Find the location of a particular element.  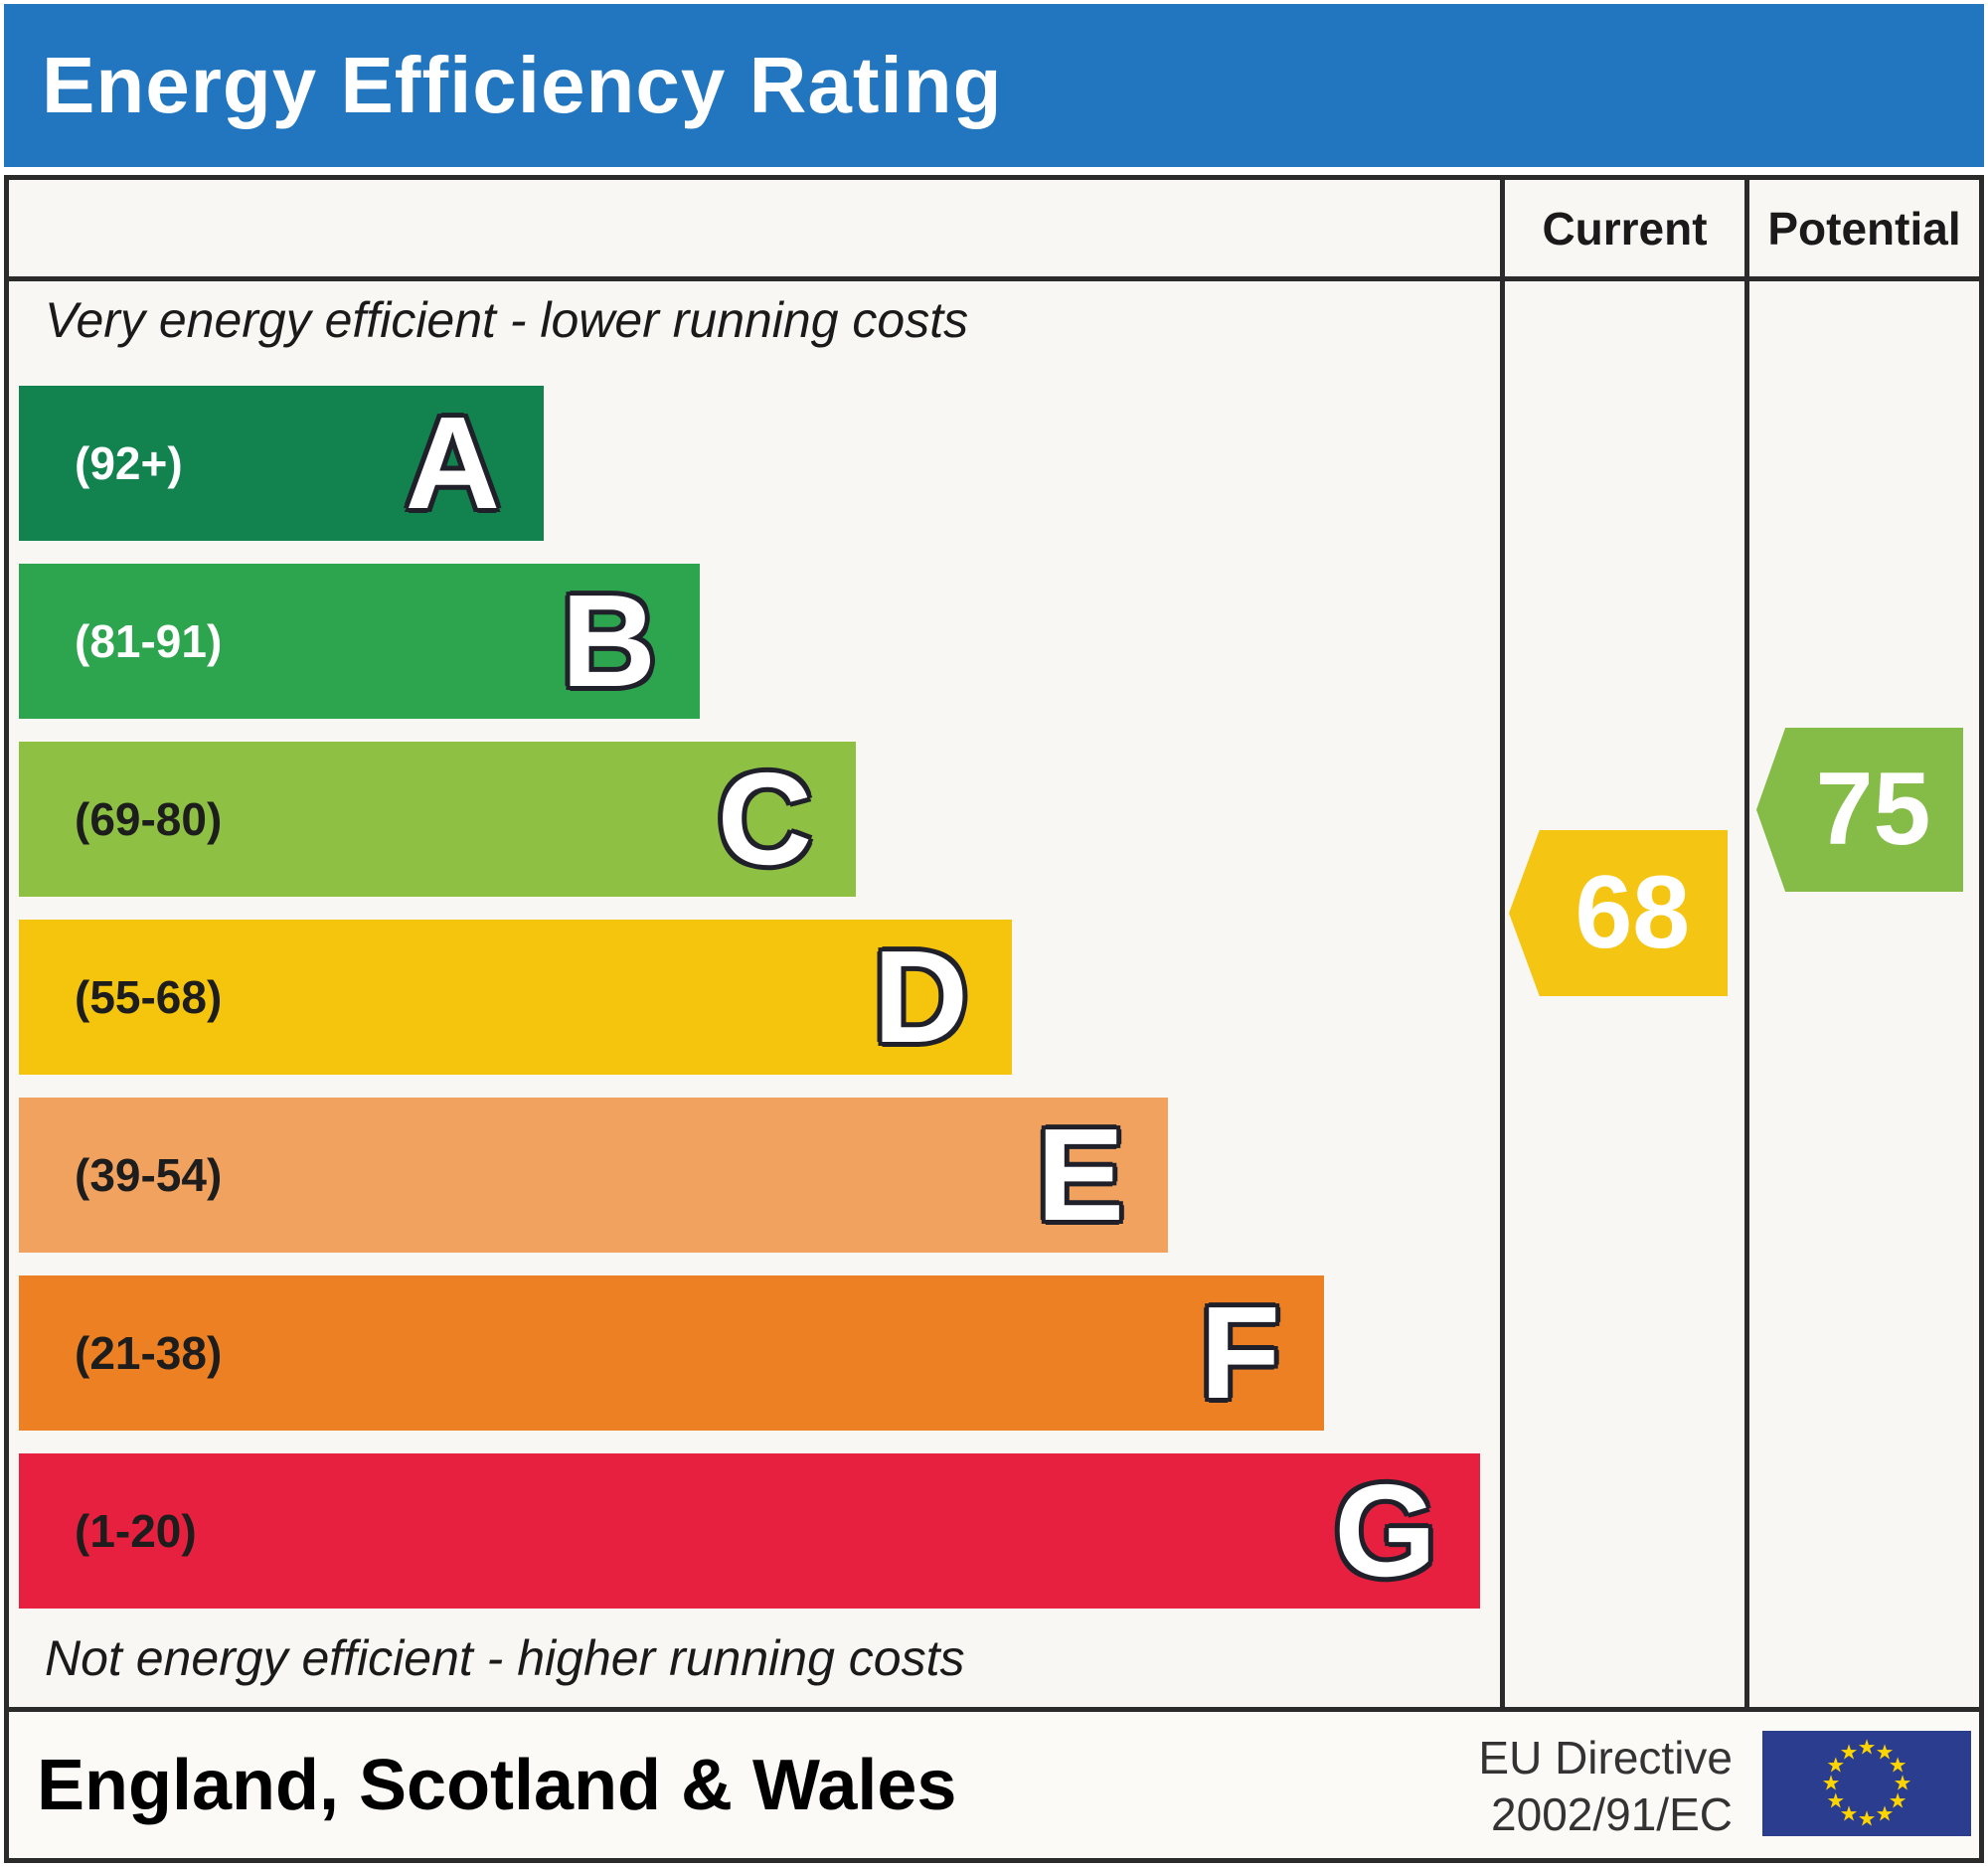

eu-directive-label: EU Directive 2002/91/EC is located at coordinates (1605, 1786).